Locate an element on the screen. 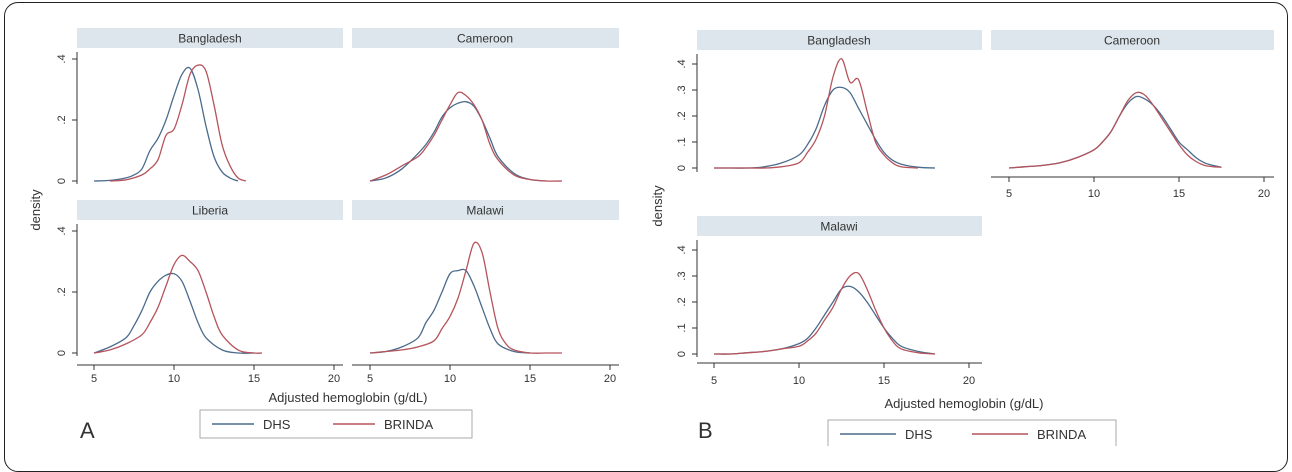  strip-b-bangladesh is located at coordinates (839, 40).